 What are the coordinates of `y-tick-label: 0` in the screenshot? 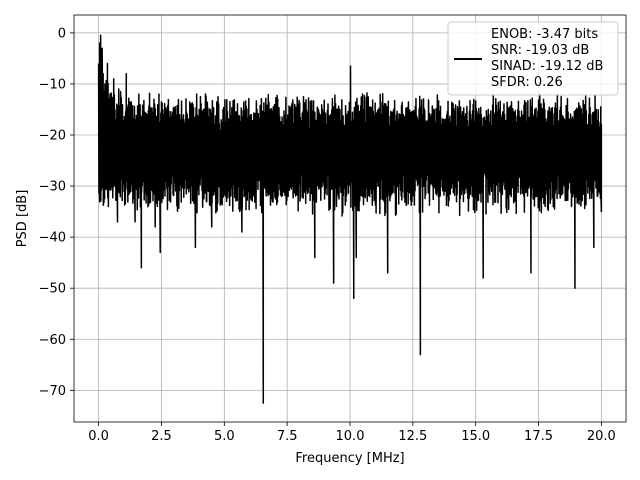 It's located at (62, 33).